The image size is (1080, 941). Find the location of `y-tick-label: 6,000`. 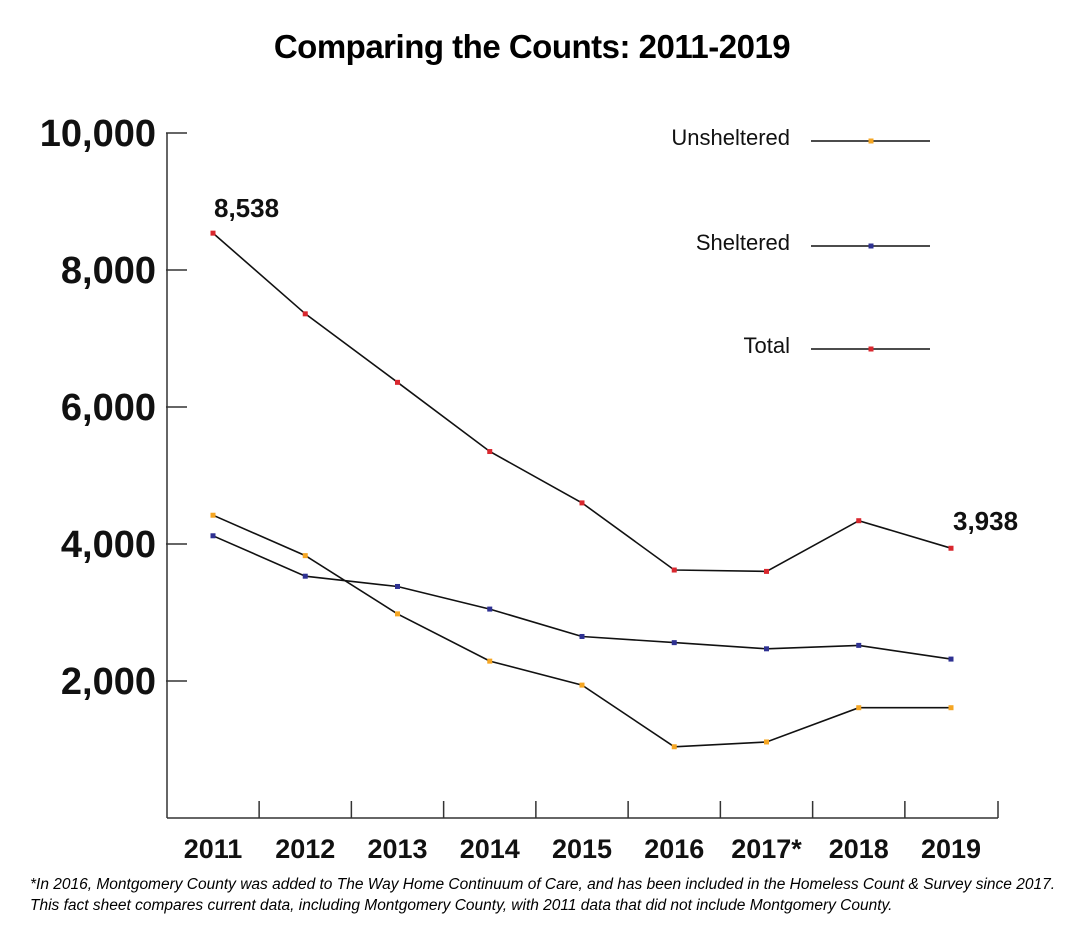

y-tick-label: 6,000 is located at coordinates (108, 408).